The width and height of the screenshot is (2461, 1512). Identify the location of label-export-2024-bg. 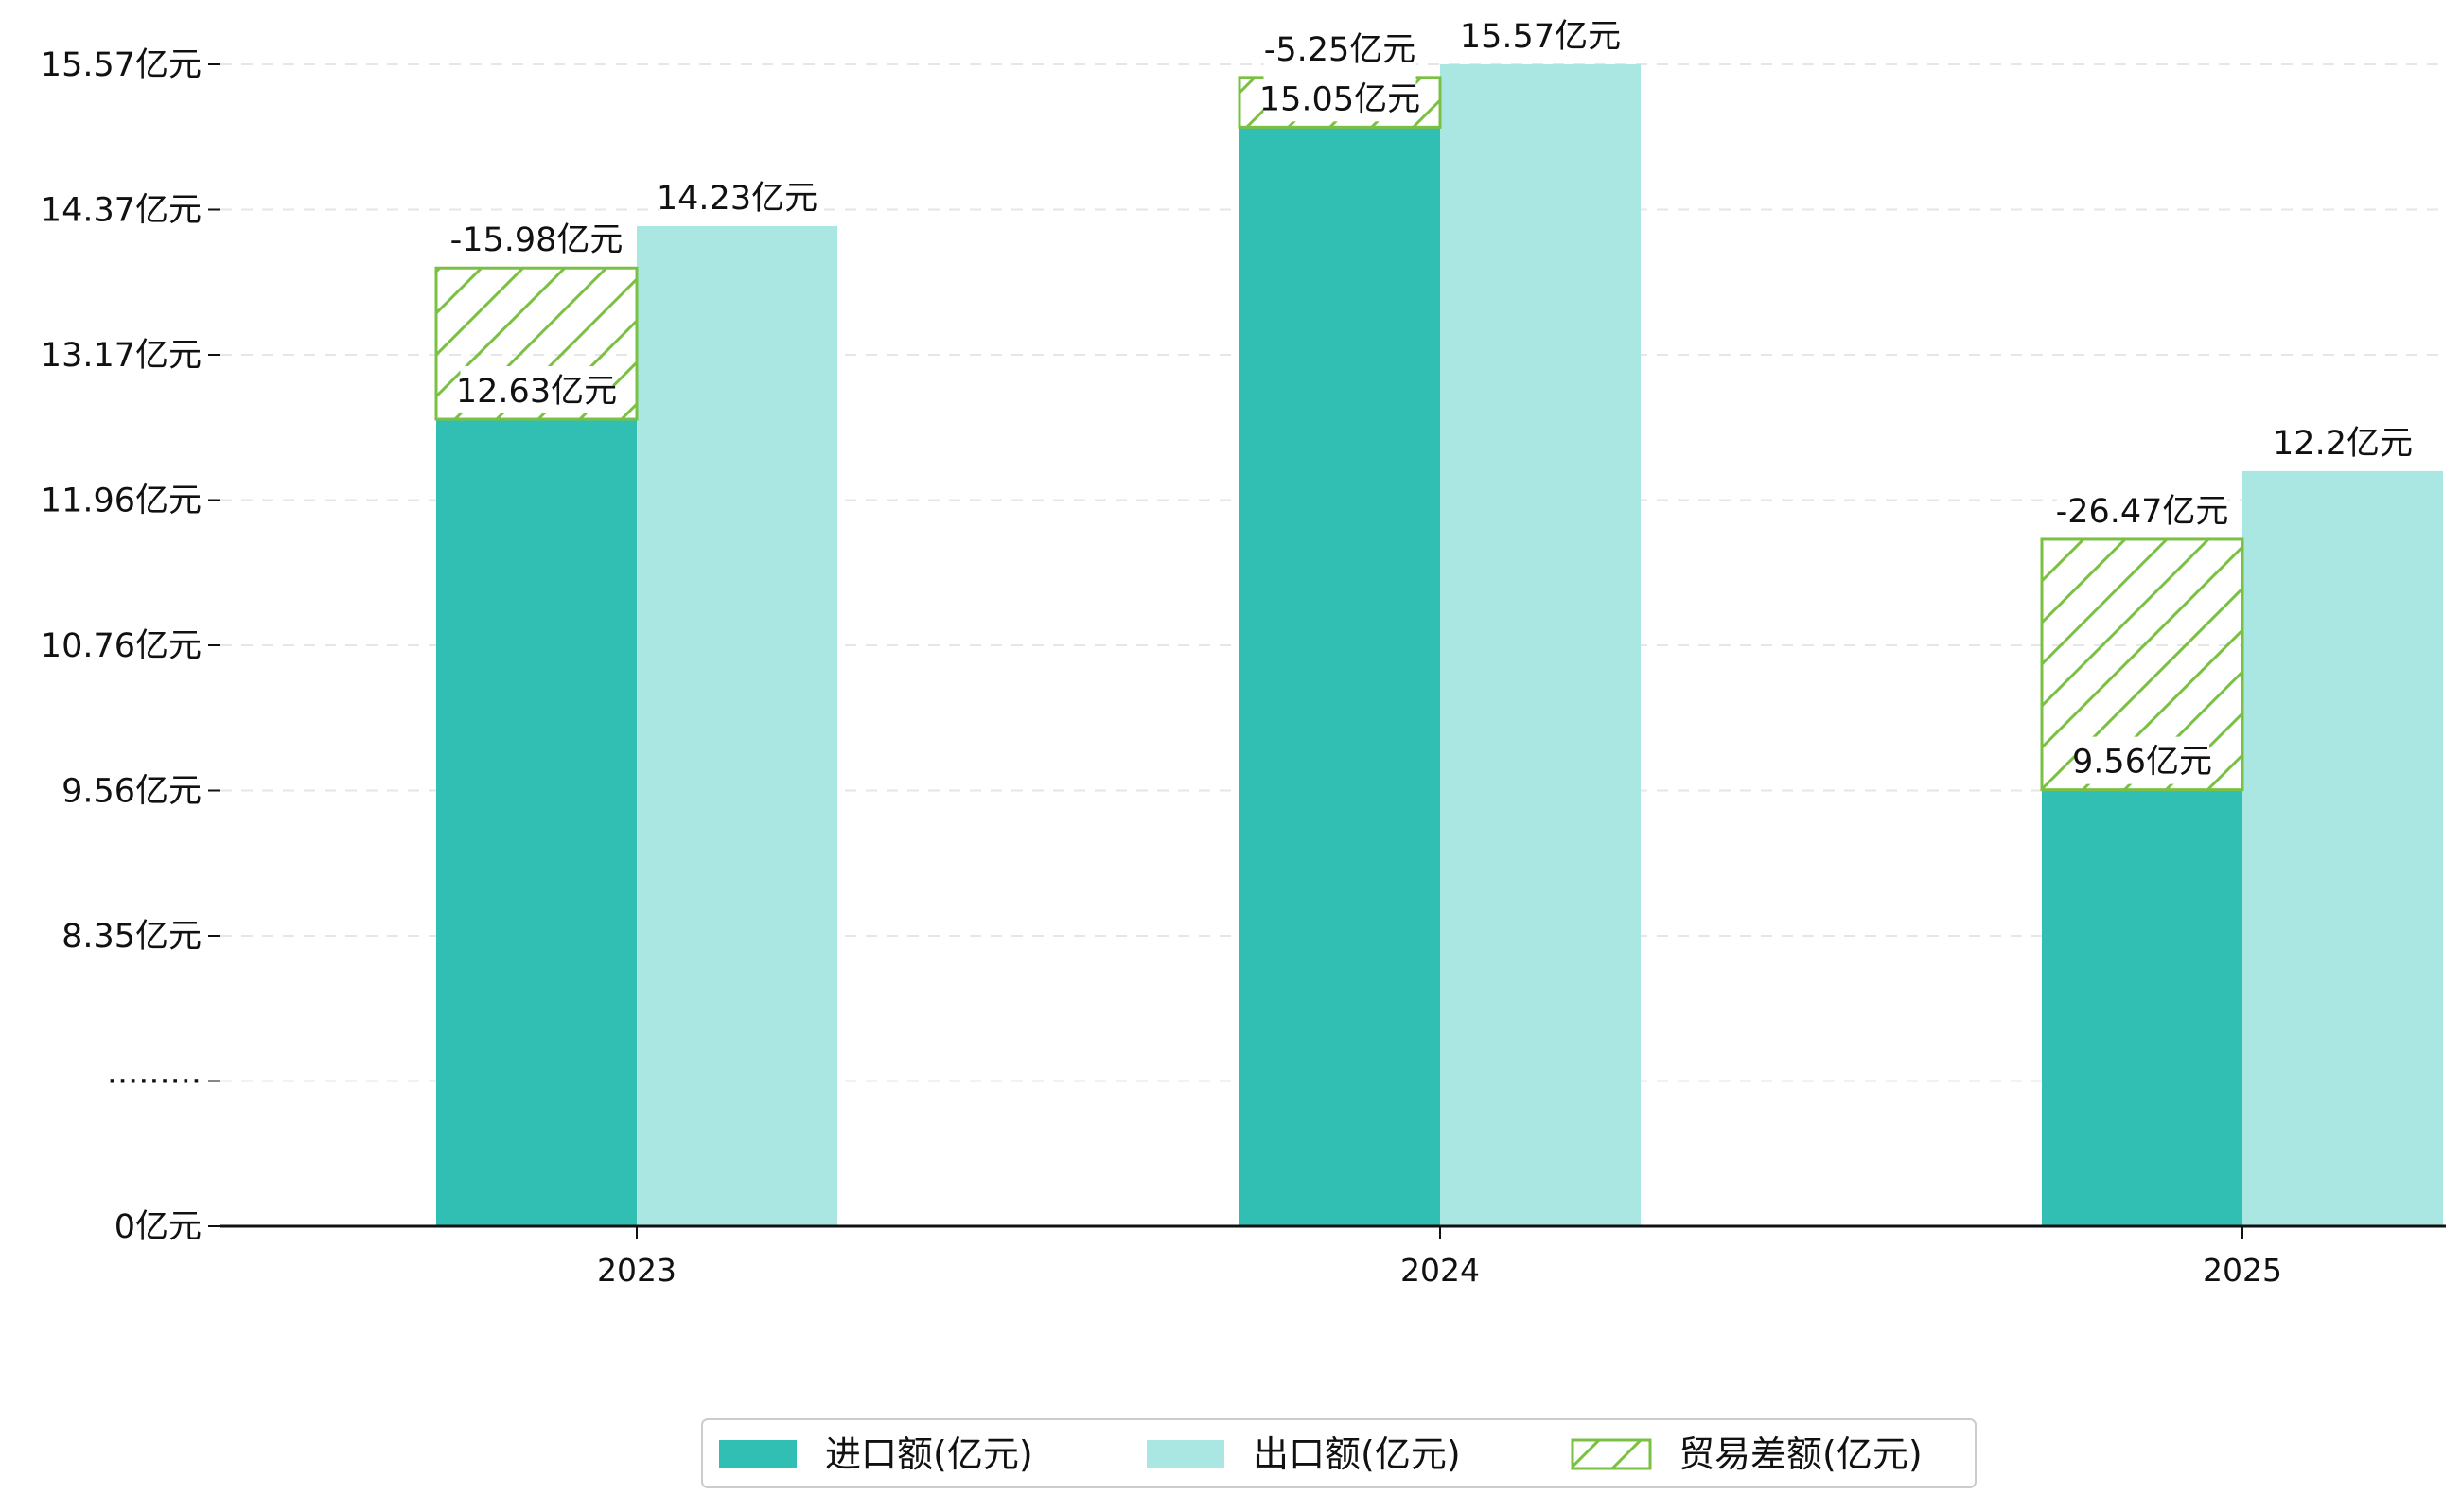
(1540, 35).